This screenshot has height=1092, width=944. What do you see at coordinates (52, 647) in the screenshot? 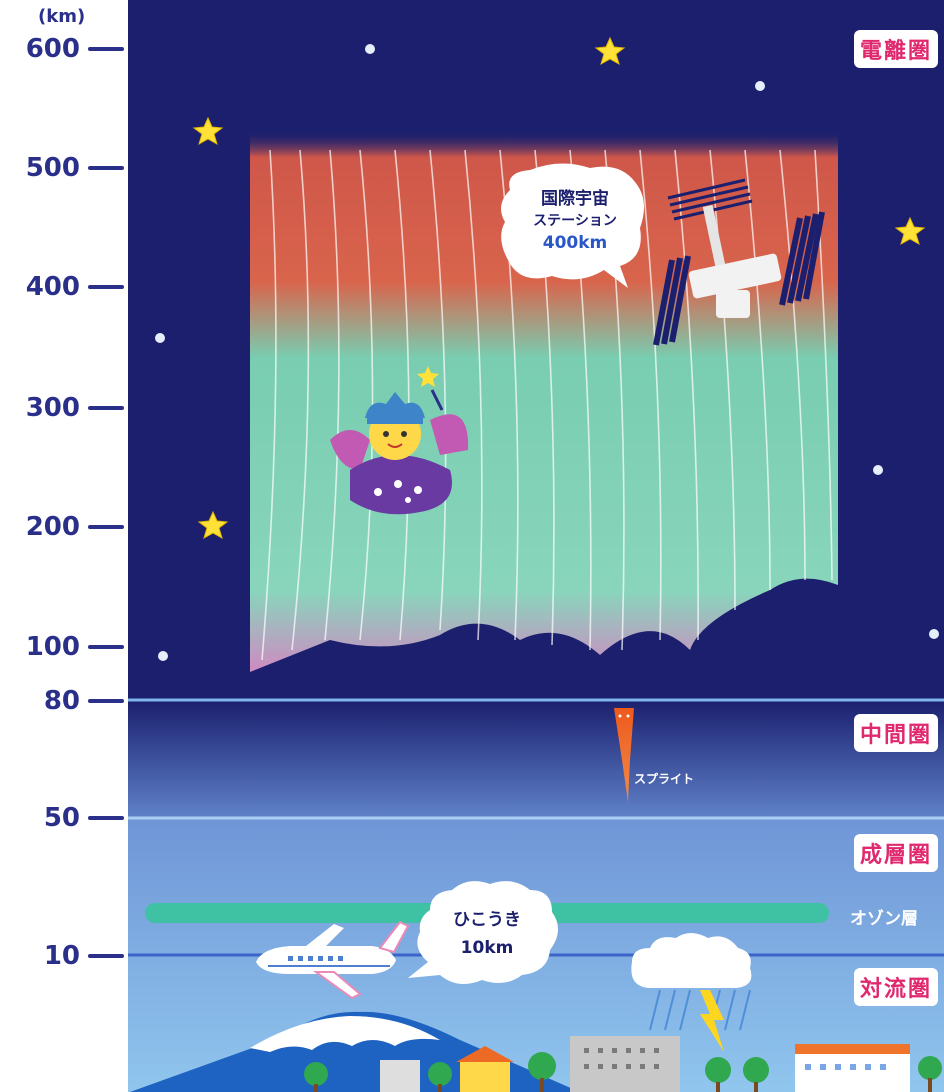
I see `tick-label-100: 100` at bounding box center [52, 647].